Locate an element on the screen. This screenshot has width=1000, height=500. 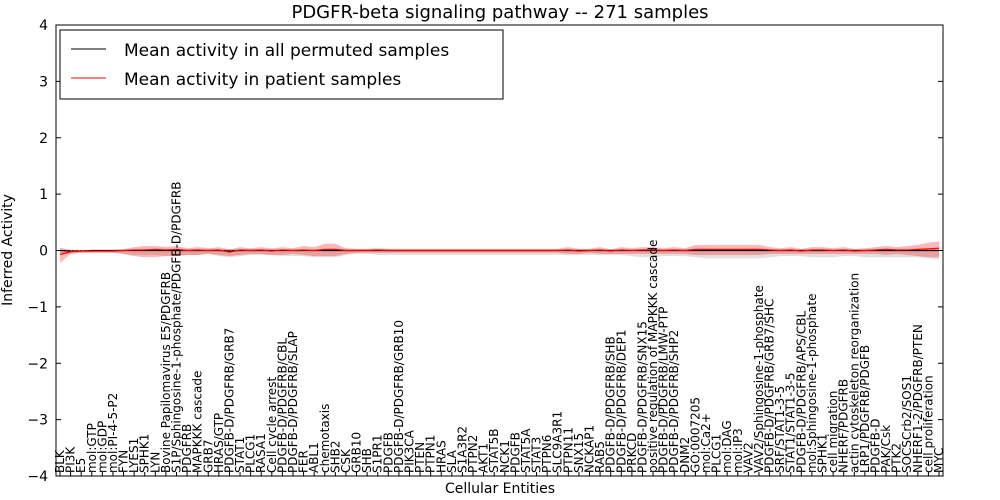
x-tick-label: HRAS is located at coordinates (441, 456).